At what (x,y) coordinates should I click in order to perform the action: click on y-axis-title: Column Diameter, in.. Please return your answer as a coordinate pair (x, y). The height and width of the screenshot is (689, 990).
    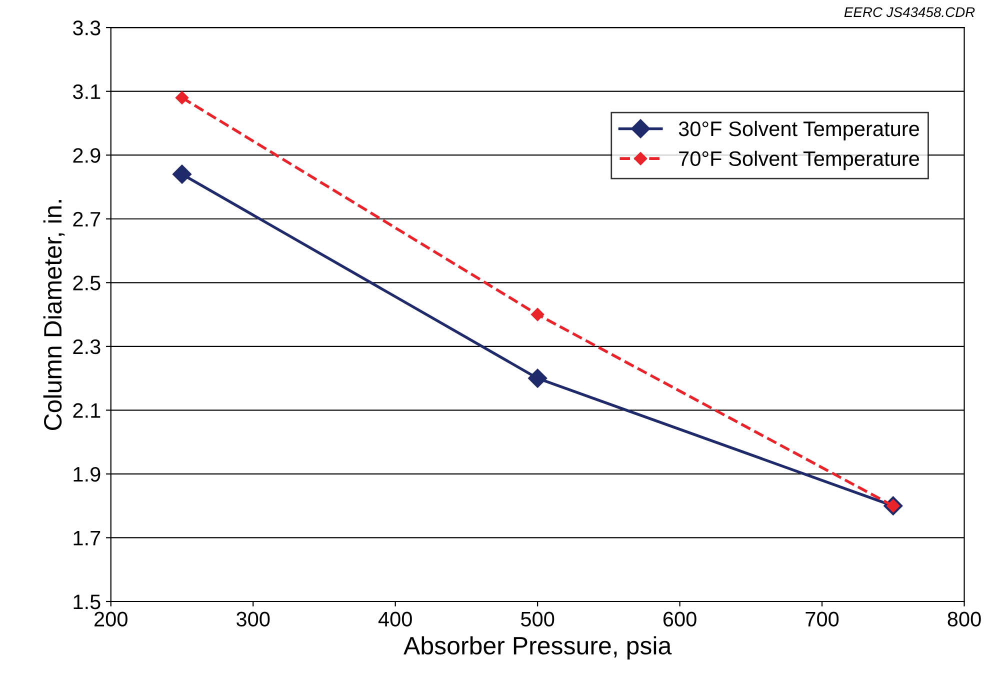
    Looking at the image, I should click on (54, 315).